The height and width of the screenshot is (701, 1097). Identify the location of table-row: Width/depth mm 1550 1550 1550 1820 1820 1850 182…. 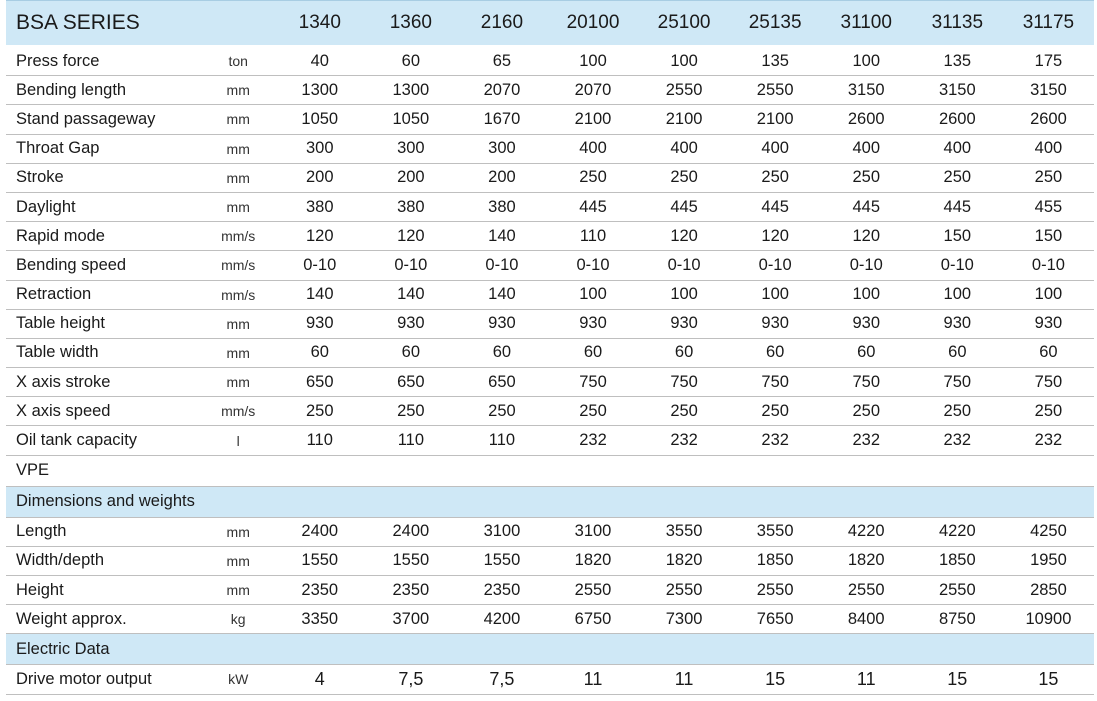
(550, 561).